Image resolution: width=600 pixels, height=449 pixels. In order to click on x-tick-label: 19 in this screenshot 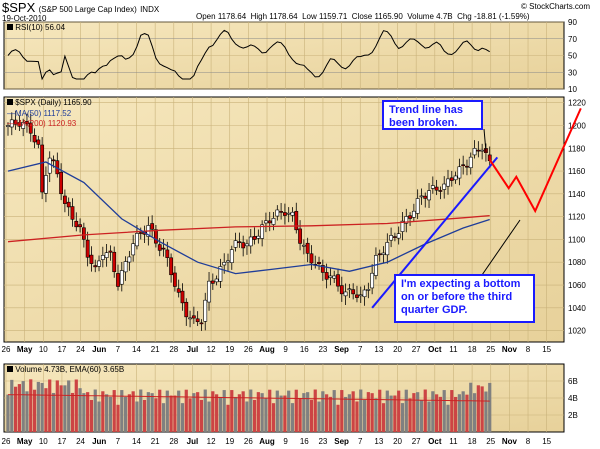, I will do `click(229, 441)`.